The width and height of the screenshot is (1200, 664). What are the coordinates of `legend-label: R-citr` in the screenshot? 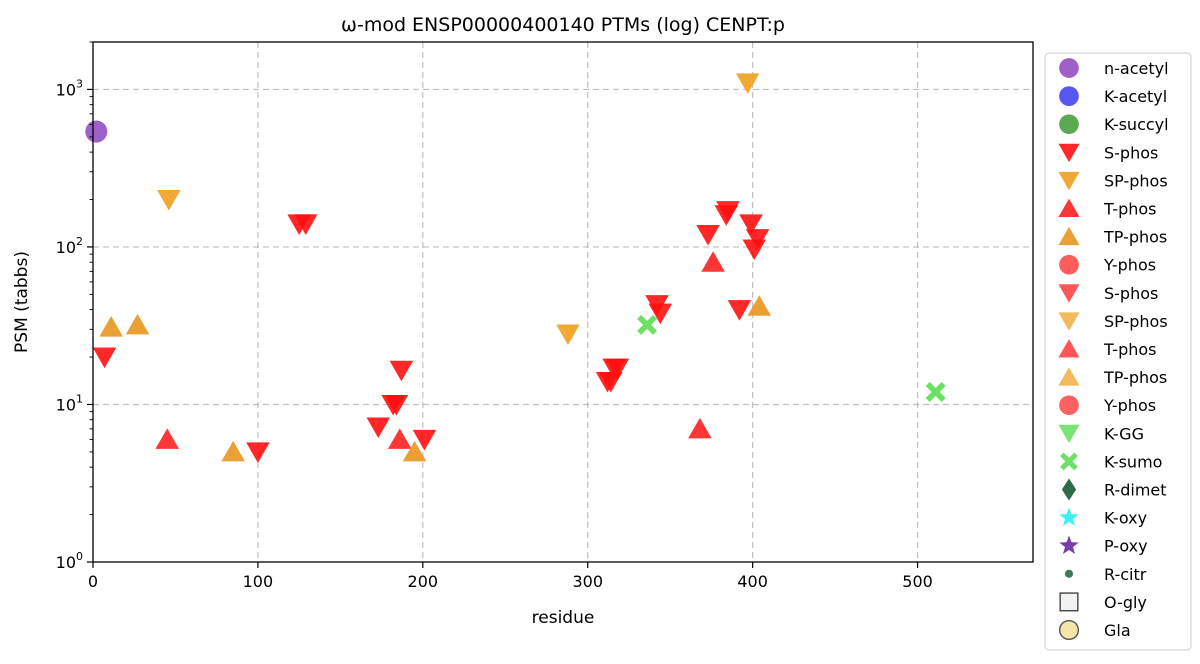 It's located at (1125, 574).